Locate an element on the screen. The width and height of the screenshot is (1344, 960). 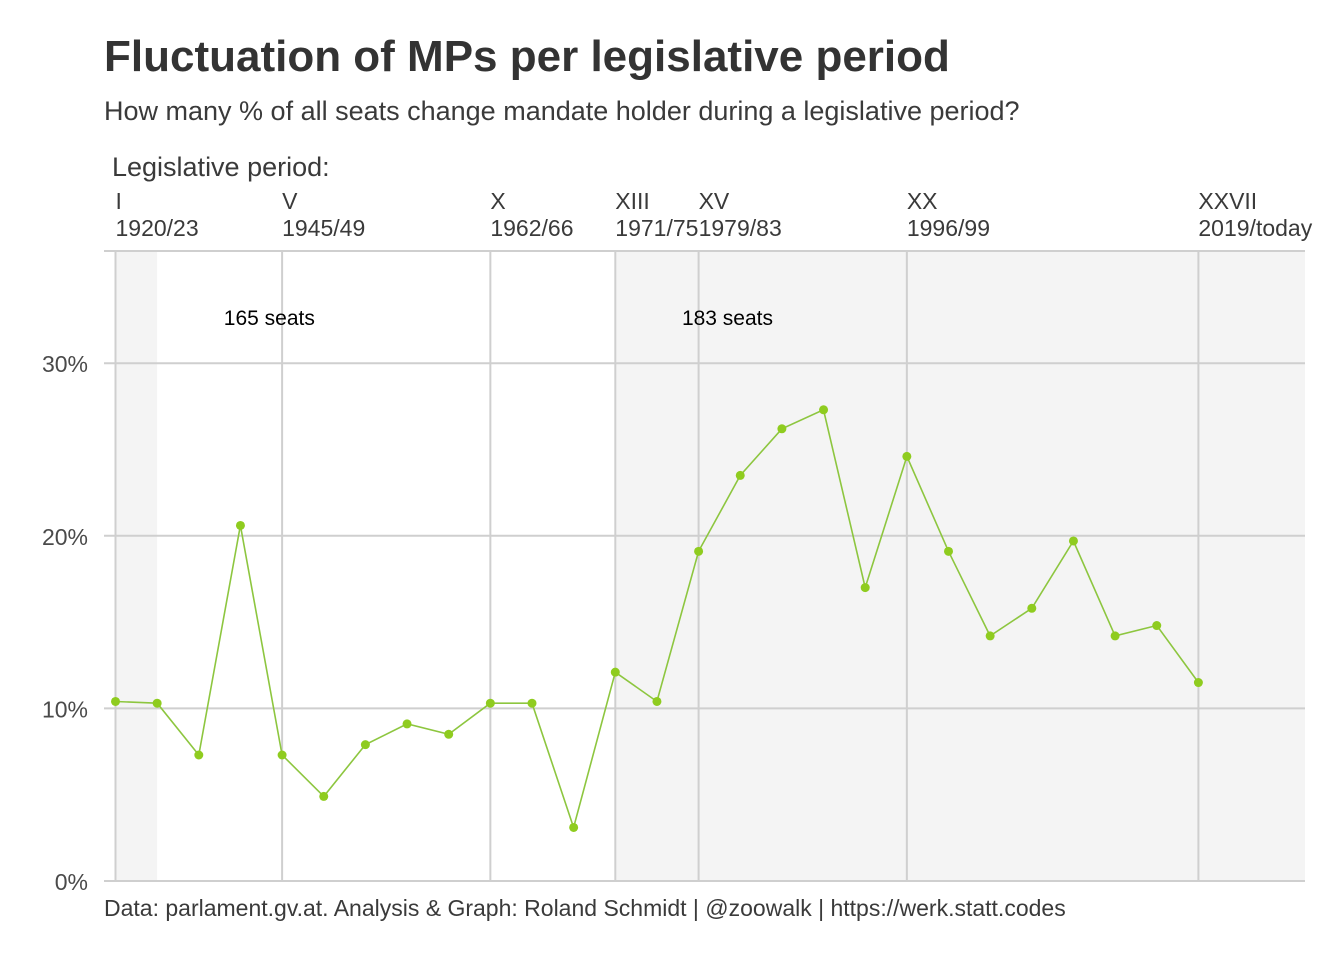
top-axis-title: Legislative period: is located at coordinates (221, 167).